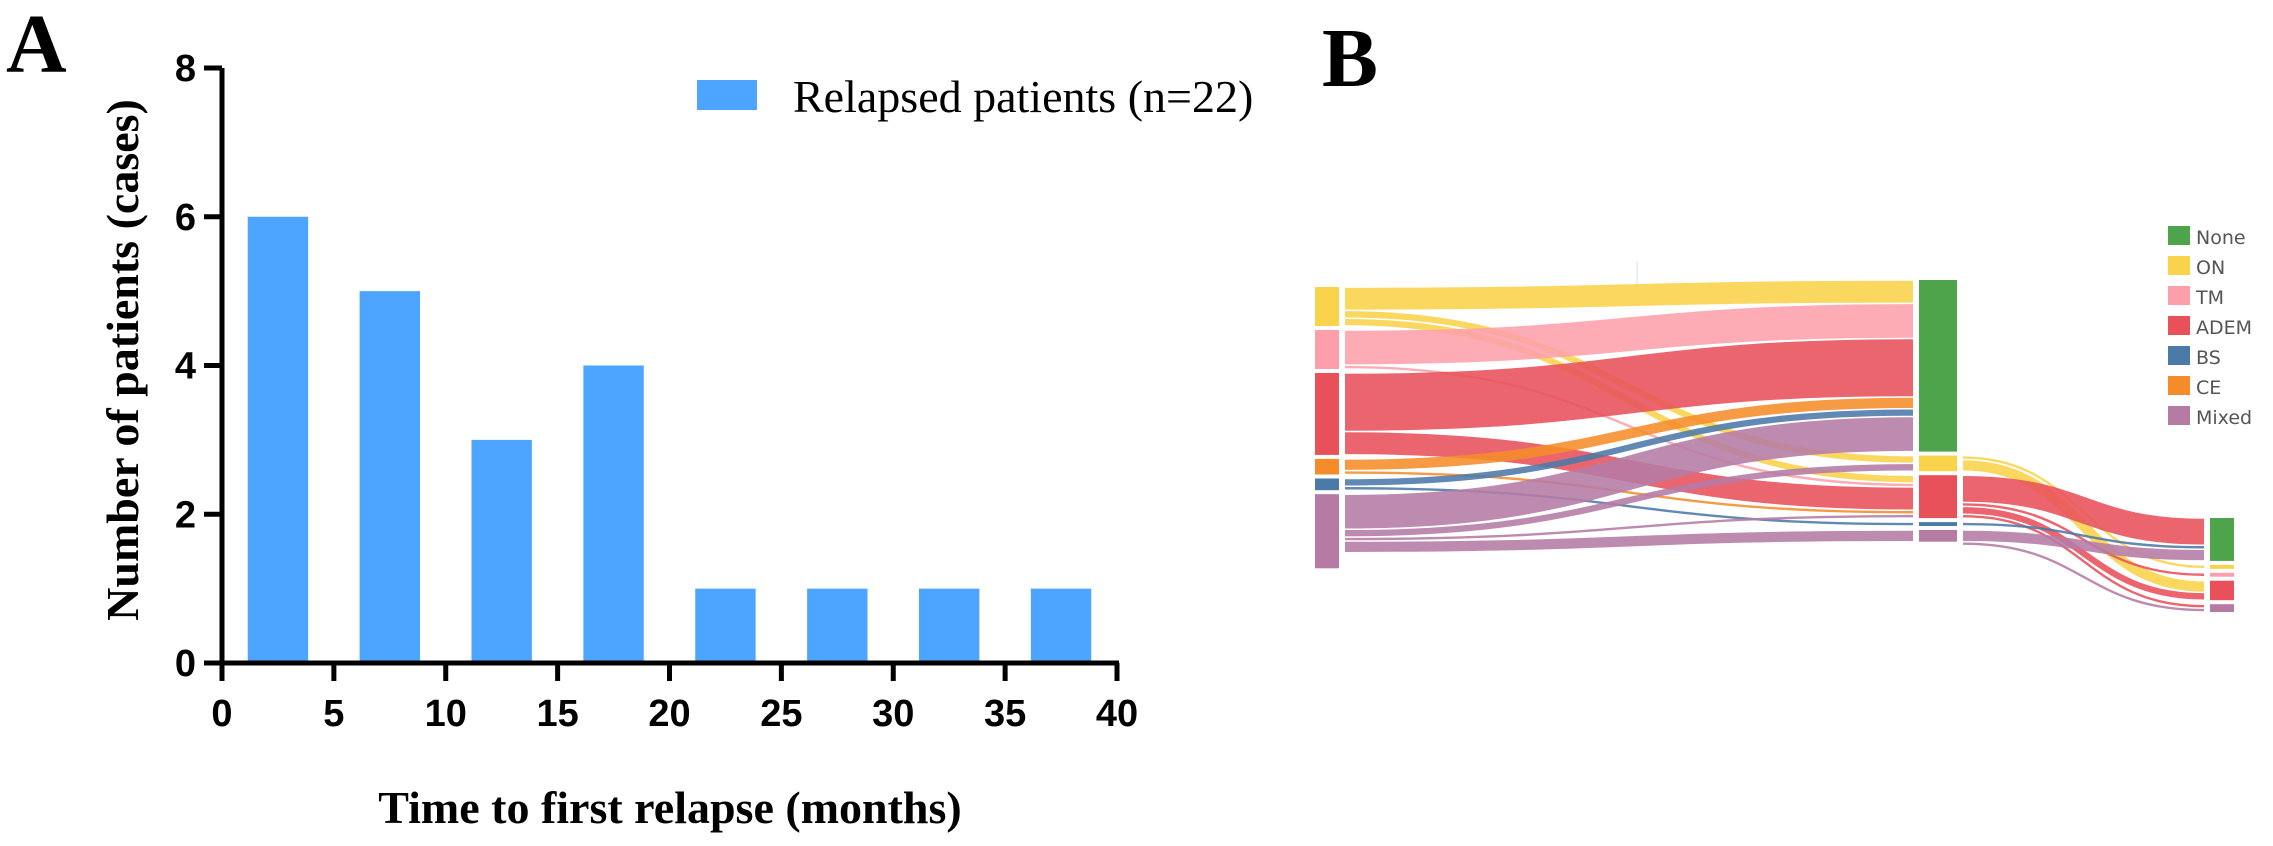 The image size is (2273, 846). Describe the element at coordinates (2221, 238) in the screenshot. I see `legend-label-none: None` at that location.